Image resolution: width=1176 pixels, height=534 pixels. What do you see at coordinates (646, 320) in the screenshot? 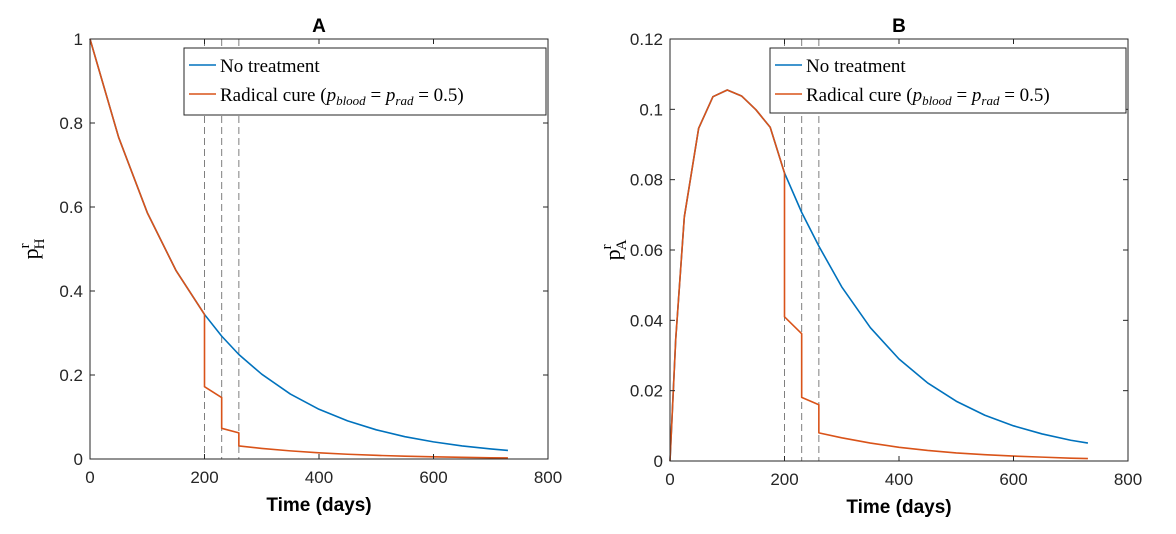
I see `y-tick-label: 0.04` at bounding box center [646, 320].